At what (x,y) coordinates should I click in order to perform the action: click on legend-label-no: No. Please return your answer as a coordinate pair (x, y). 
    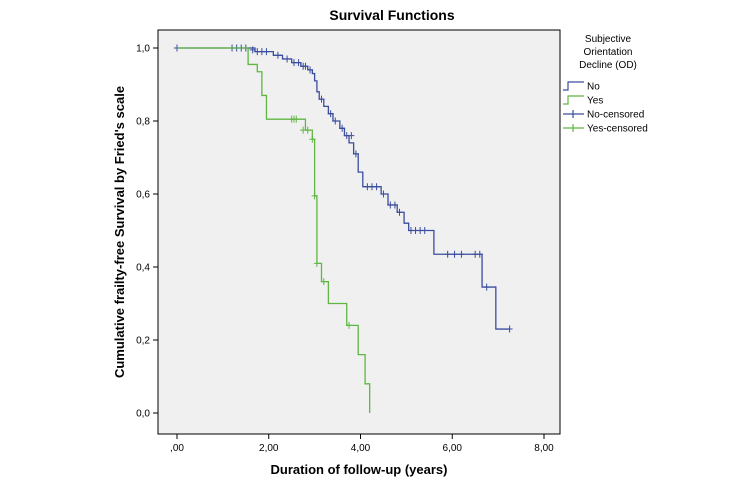
    Looking at the image, I should click on (593, 87).